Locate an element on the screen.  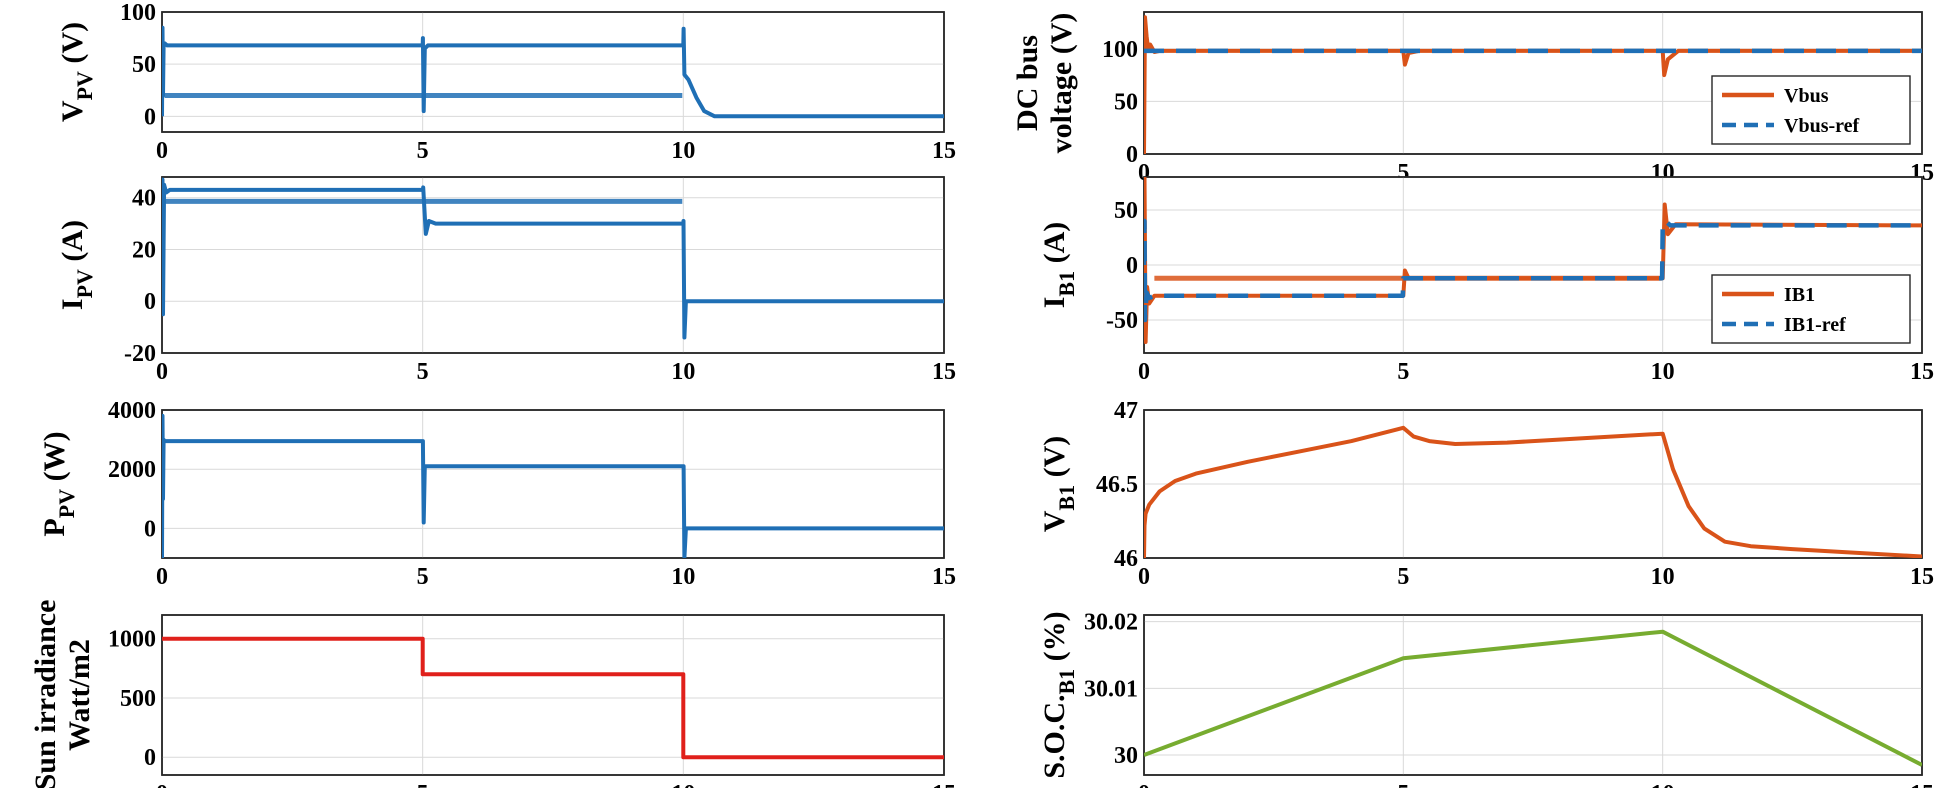
series-line-ipv is located at coordinates (553, 258).